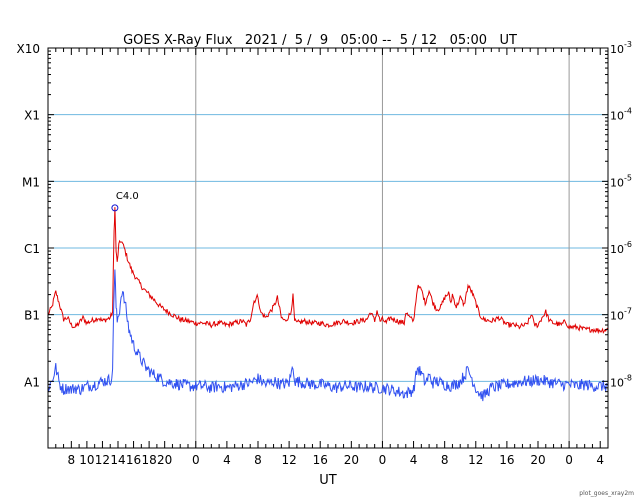 Image resolution: width=640 pixels, height=504 pixels. Describe the element at coordinates (628, 311) in the screenshot. I see `right-axis-label-exponent: -7` at that location.